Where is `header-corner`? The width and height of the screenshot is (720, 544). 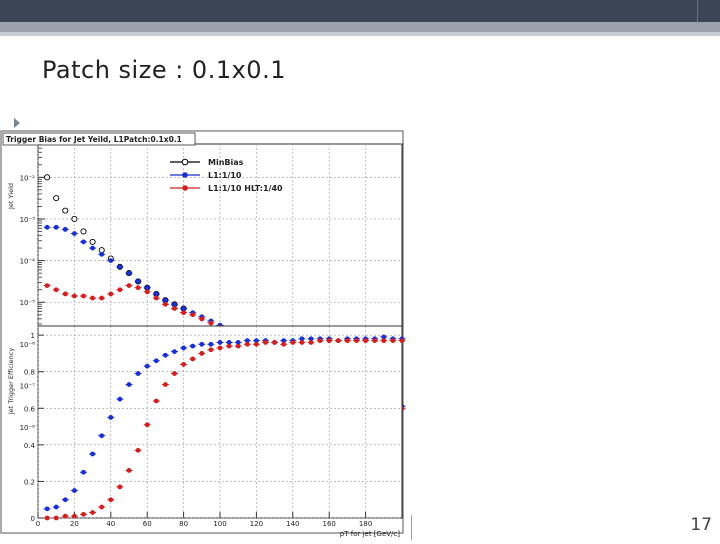 header-corner is located at coordinates (708, 11).